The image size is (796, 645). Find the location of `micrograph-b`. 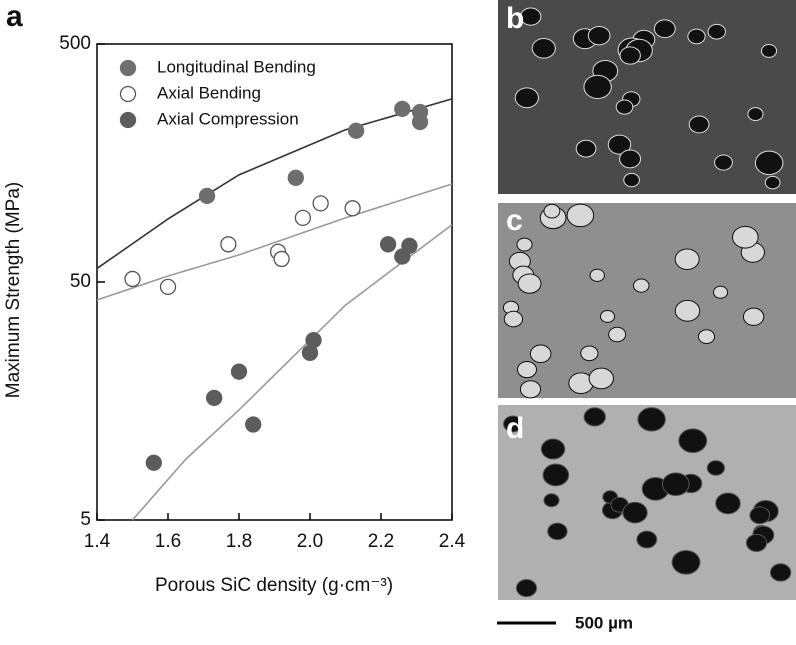

micrograph-b is located at coordinates (647, 97).